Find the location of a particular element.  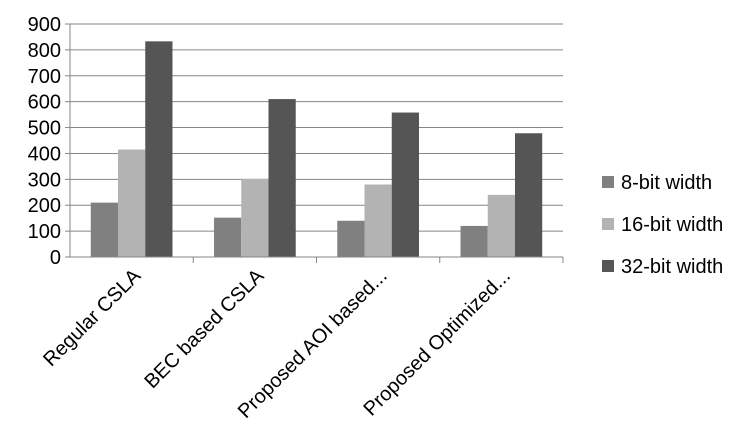

y-tick-label: 500 is located at coordinates (44, 129).